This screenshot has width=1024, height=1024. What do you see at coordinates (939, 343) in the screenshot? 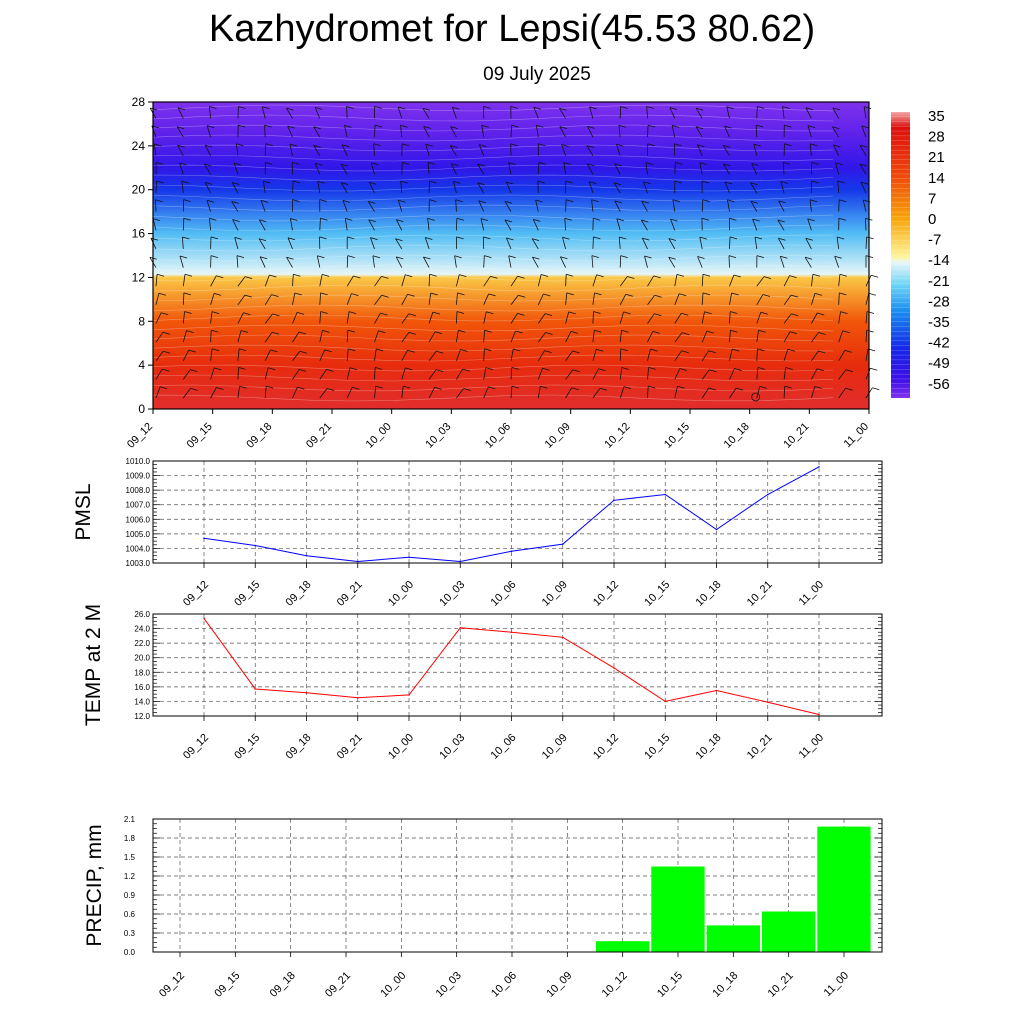
I see `colorbar-label: -42` at bounding box center [939, 343].